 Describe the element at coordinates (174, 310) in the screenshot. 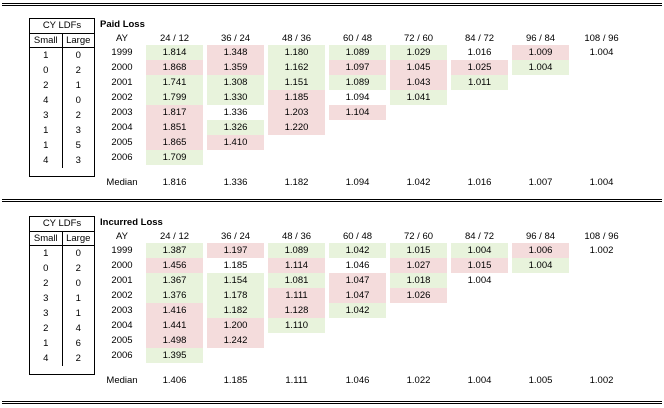

I see `ldf-cell: 1.416` at that location.